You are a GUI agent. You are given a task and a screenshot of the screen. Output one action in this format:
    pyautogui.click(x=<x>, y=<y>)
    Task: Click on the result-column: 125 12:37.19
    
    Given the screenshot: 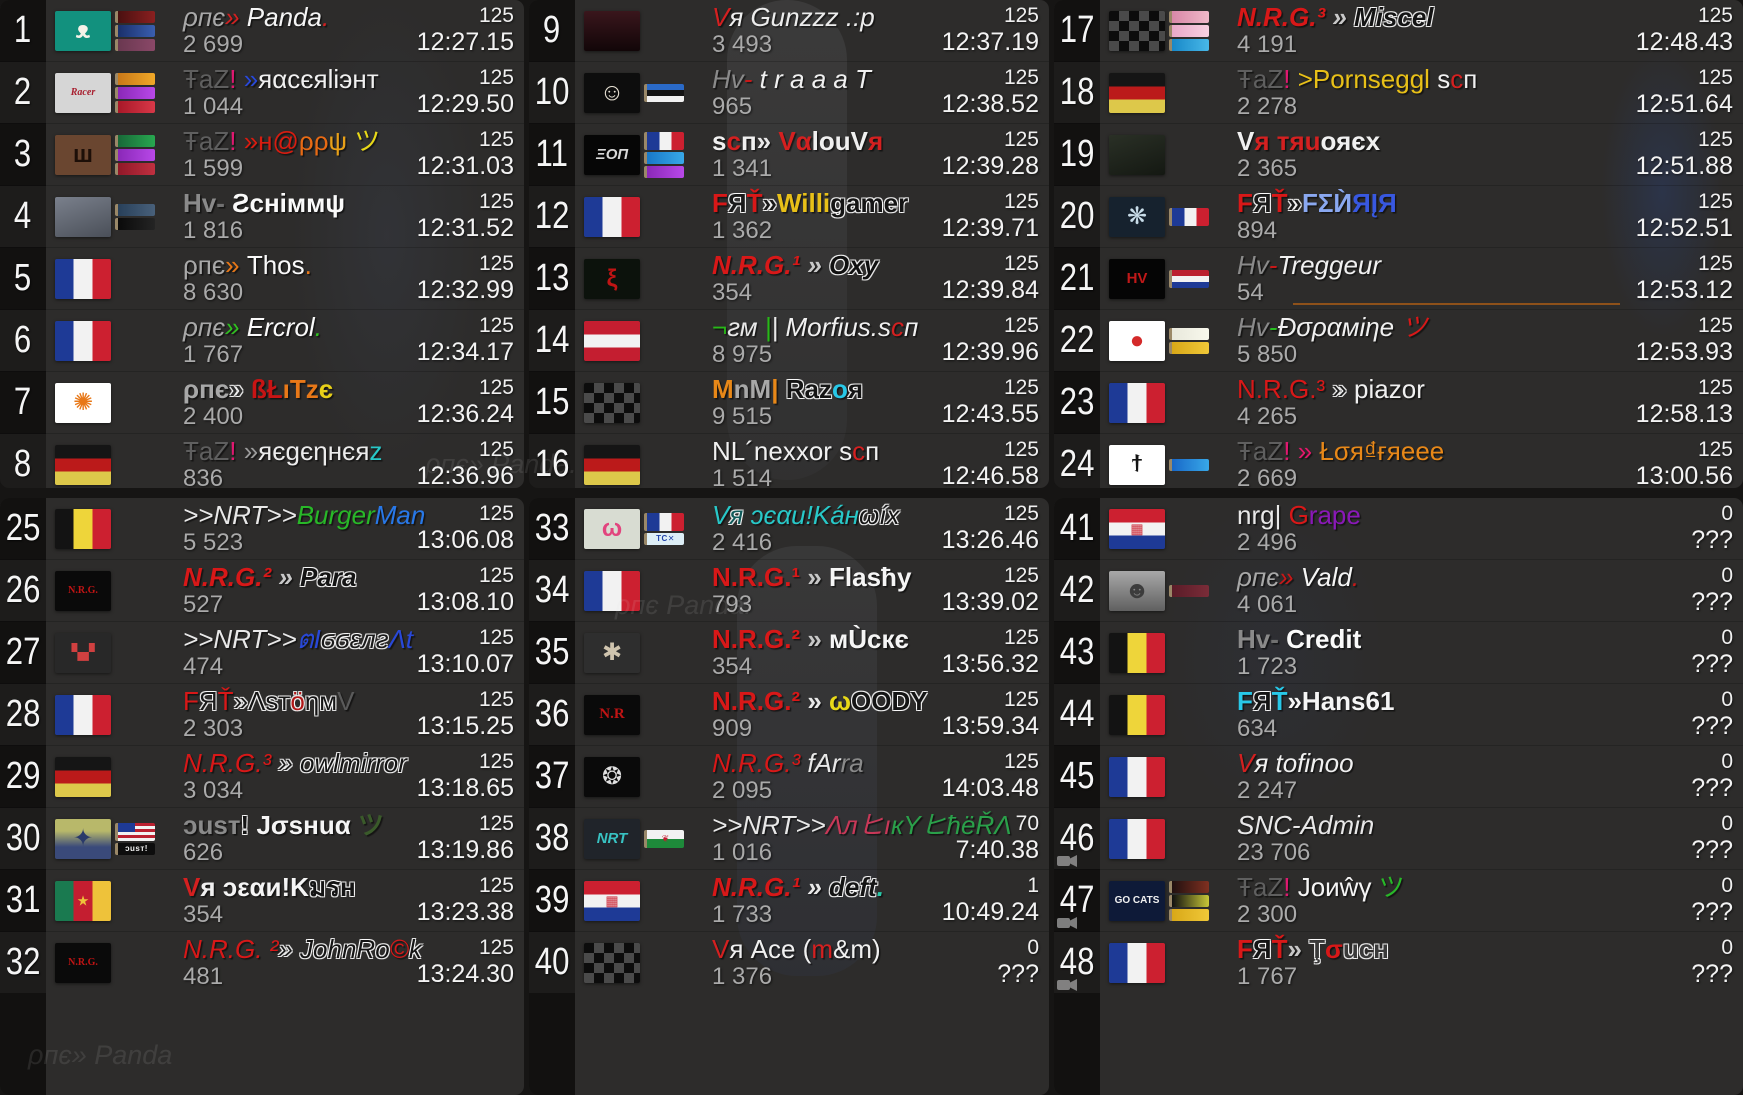 What is the action you would take?
    pyautogui.click(x=992, y=30)
    